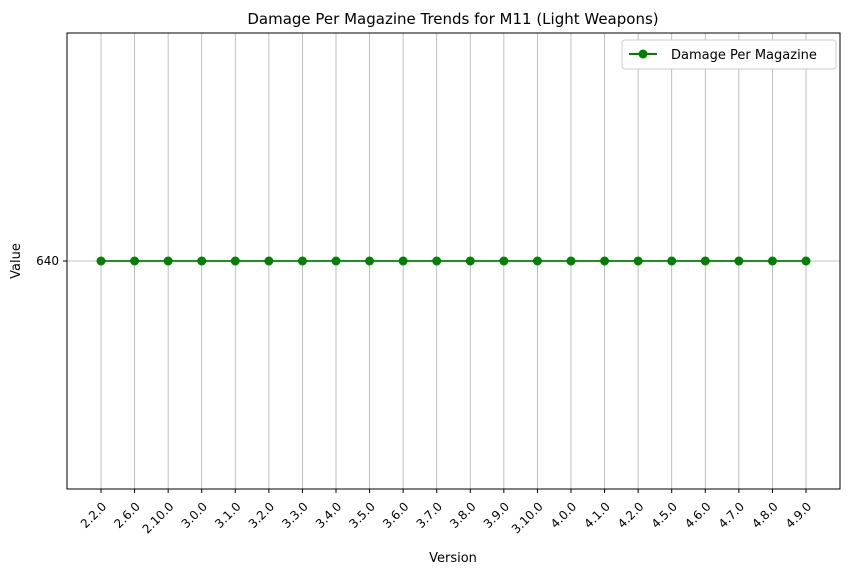 The image size is (850, 578). I want to click on x-tick-label: 3.7.0, so click(429, 514).